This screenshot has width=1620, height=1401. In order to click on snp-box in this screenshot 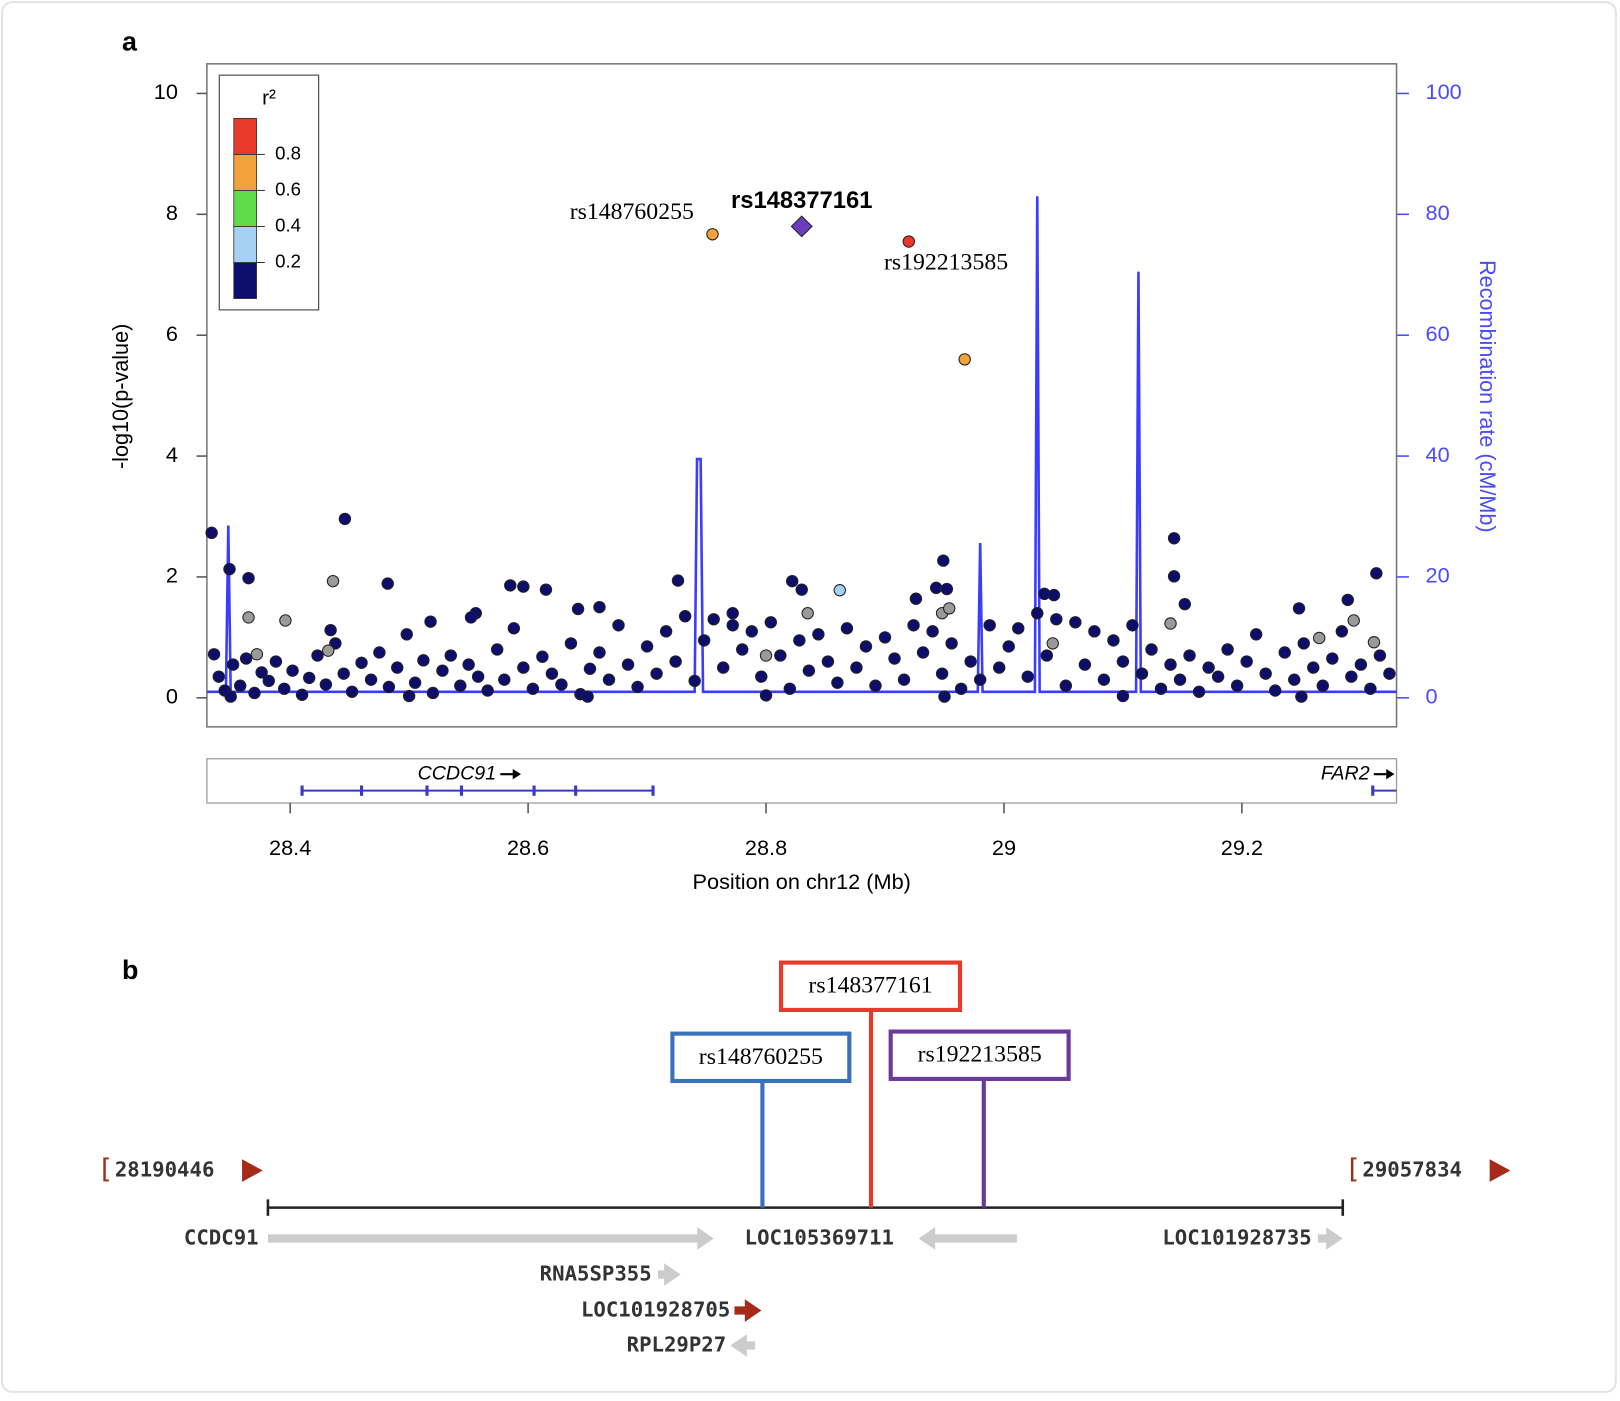, I will do `click(761, 1057)`.